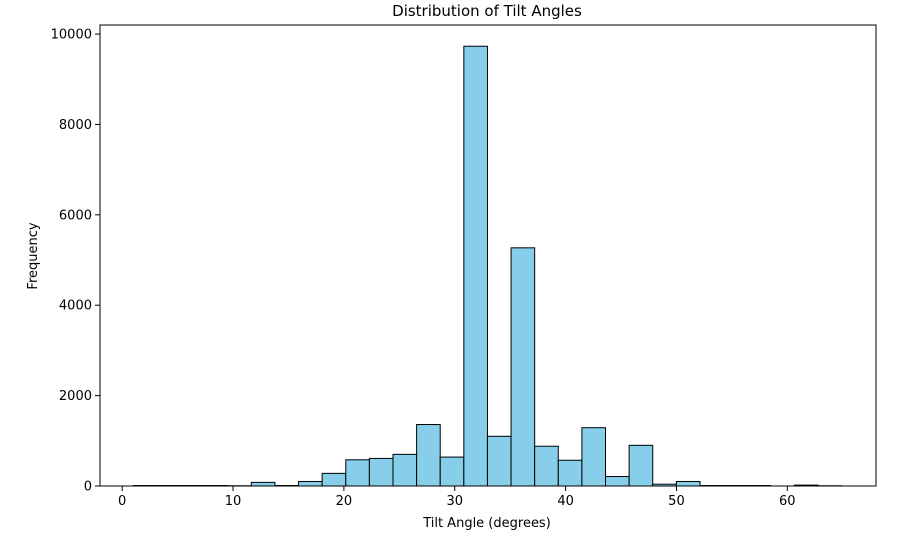  Describe the element at coordinates (454, 501) in the screenshot. I see `x-tick-label: 30` at that location.